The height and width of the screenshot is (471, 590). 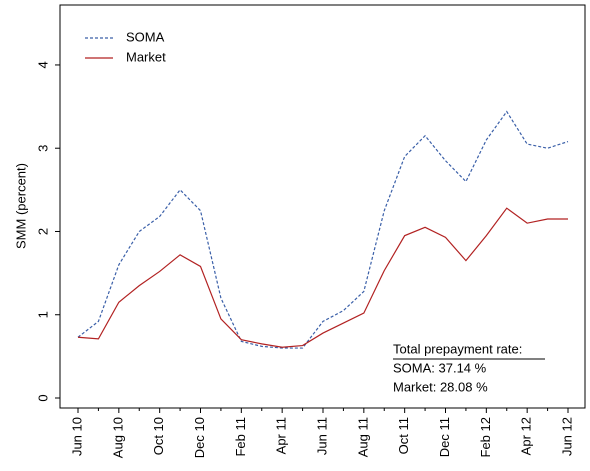 I want to click on y-tick-label: 4, so click(x=42, y=64).